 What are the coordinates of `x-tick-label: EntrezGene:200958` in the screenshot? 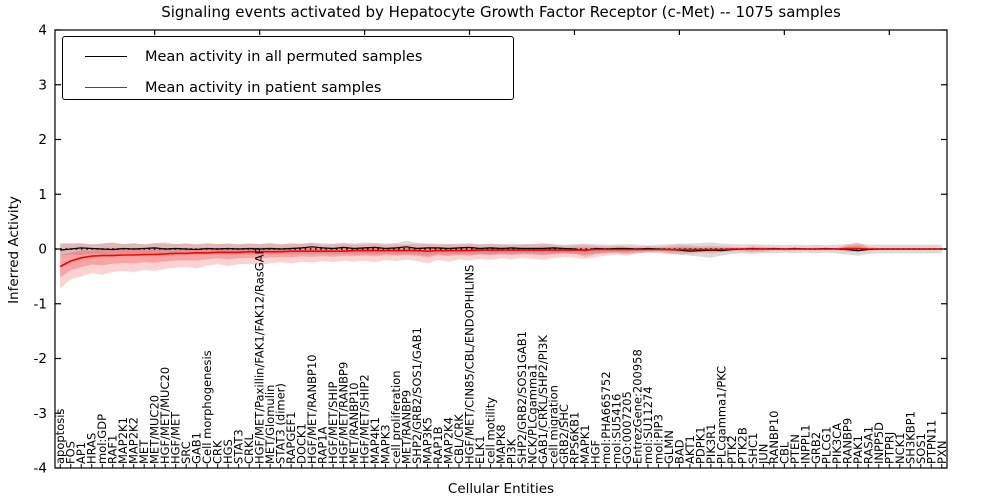 It's located at (637, 406).